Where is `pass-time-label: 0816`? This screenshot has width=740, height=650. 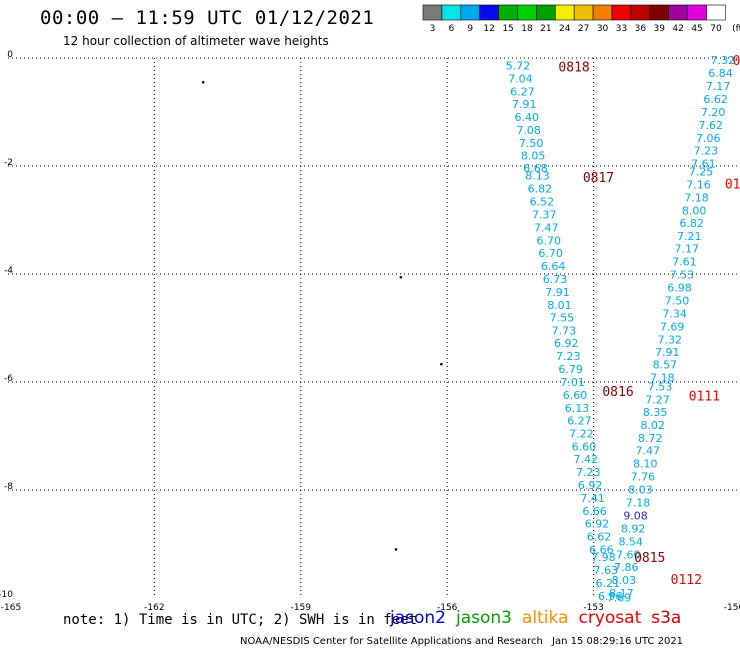 pass-time-label: 0816 is located at coordinates (617, 392).